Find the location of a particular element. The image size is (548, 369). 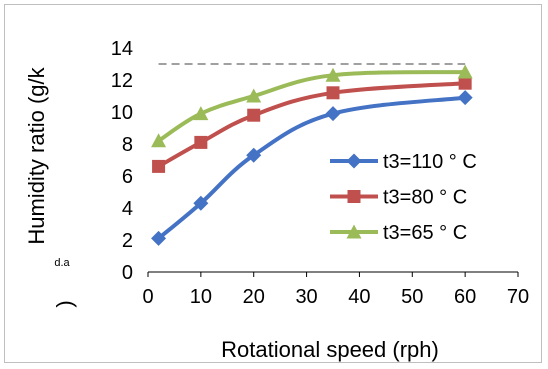

x-tick-label: 10 is located at coordinates (201, 297).